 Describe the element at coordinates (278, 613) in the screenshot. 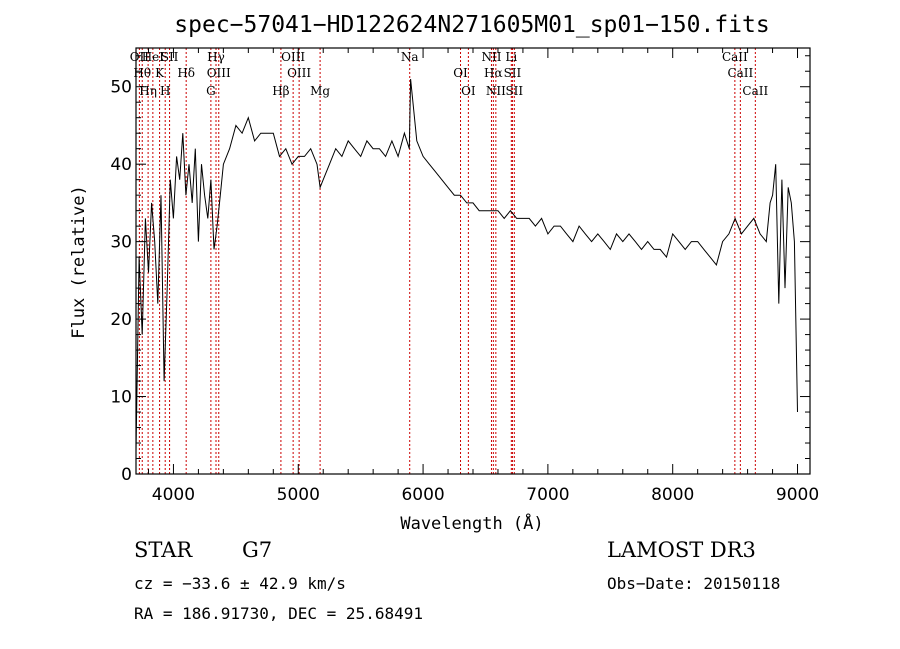

I see `coordinates: RA = 186.91730, DEC = 25.68491` at that location.